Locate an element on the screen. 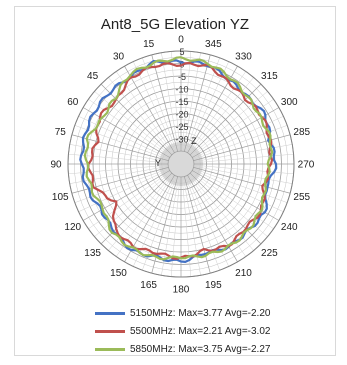 Image resolution: width=347 pixels, height=365 pixels. radial-tick-label: 5 is located at coordinates (181, 52).